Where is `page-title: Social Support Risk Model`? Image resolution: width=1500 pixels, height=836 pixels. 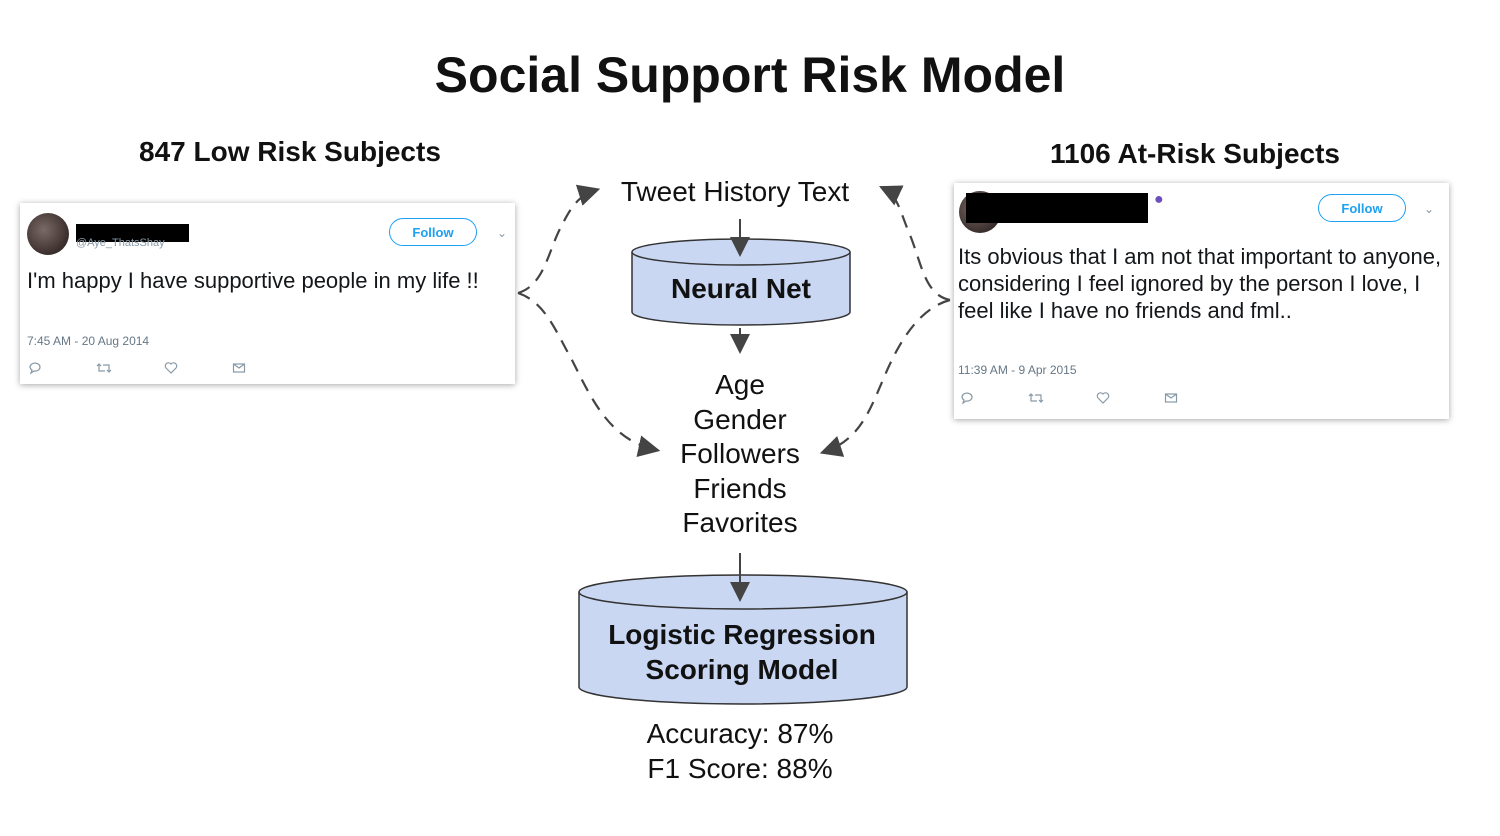
page-title: Social Support Risk Model is located at coordinates (750, 75).